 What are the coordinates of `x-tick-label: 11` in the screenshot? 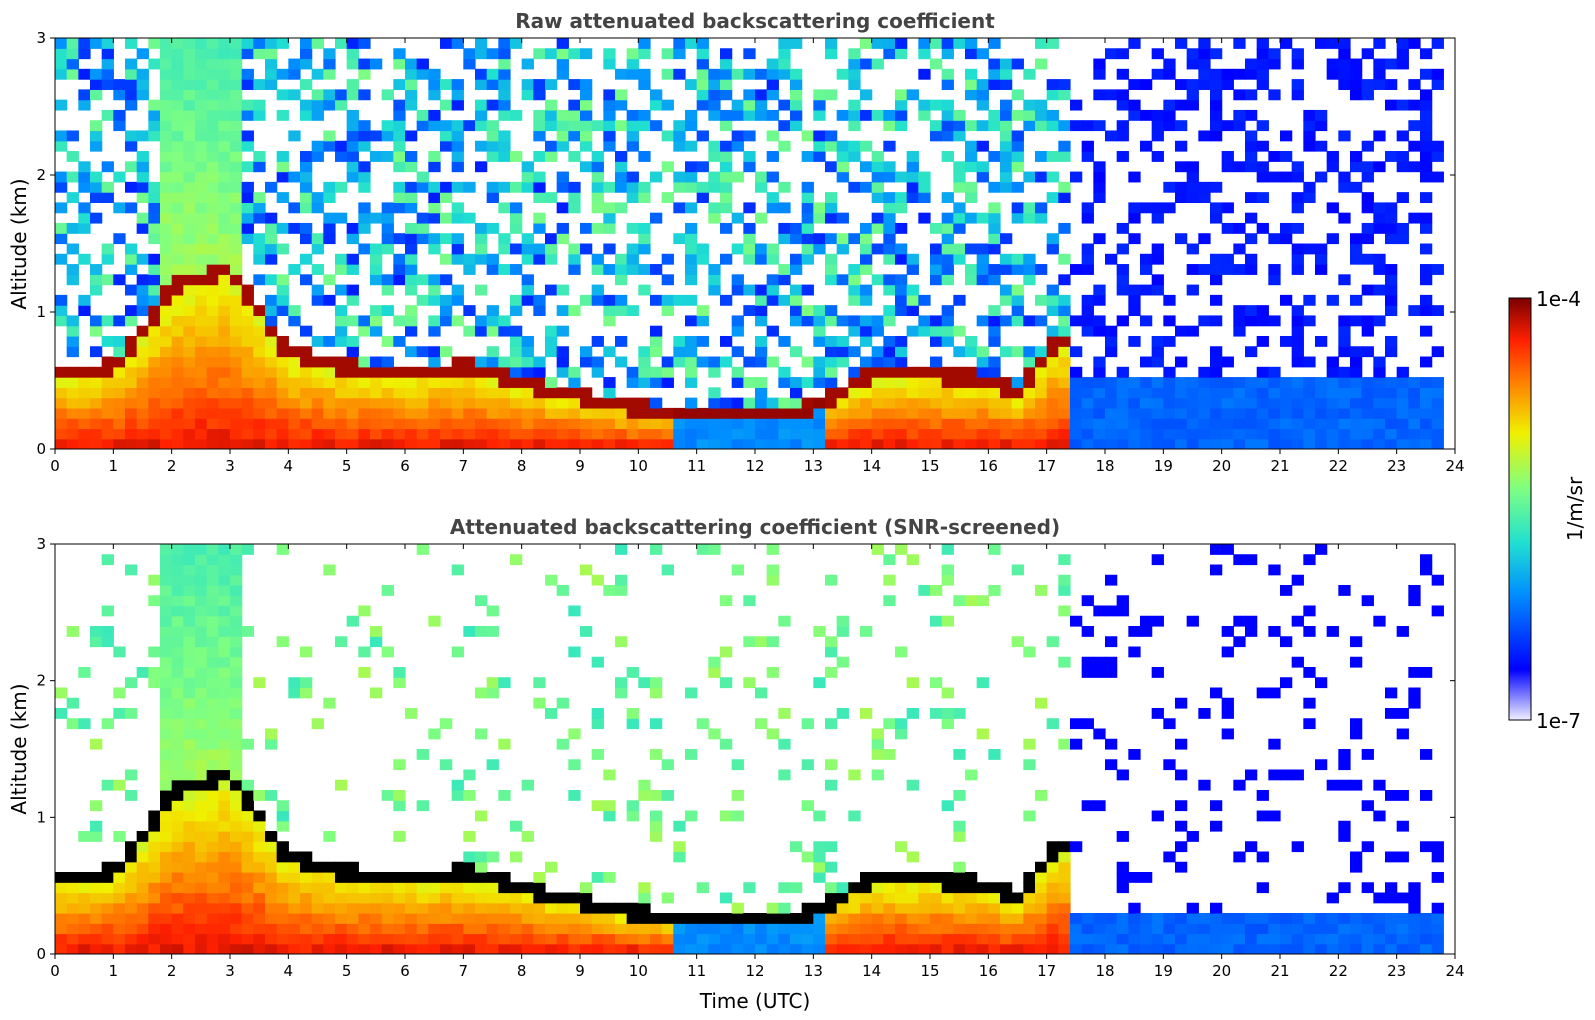 It's located at (696, 971).